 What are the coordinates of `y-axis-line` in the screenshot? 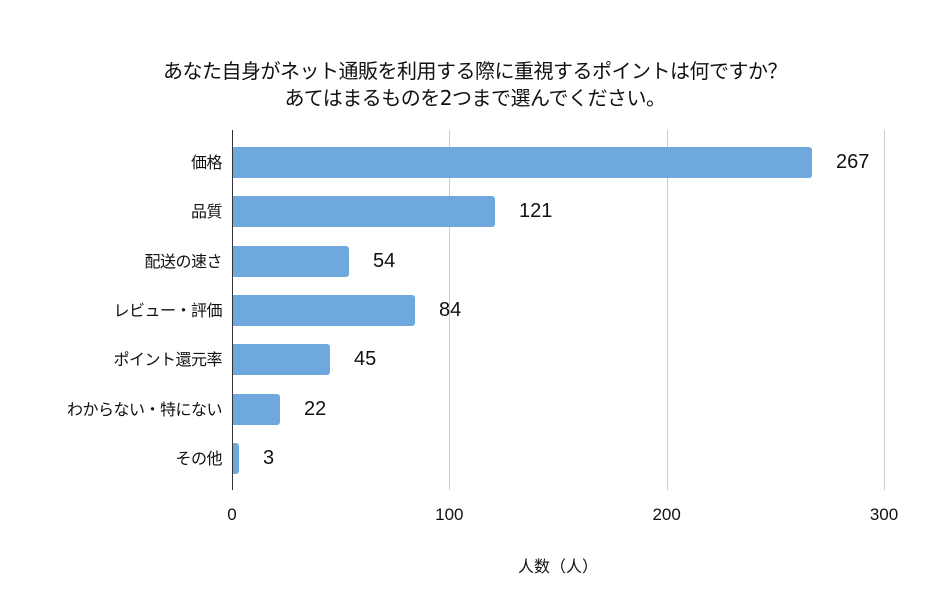 It's located at (232, 310).